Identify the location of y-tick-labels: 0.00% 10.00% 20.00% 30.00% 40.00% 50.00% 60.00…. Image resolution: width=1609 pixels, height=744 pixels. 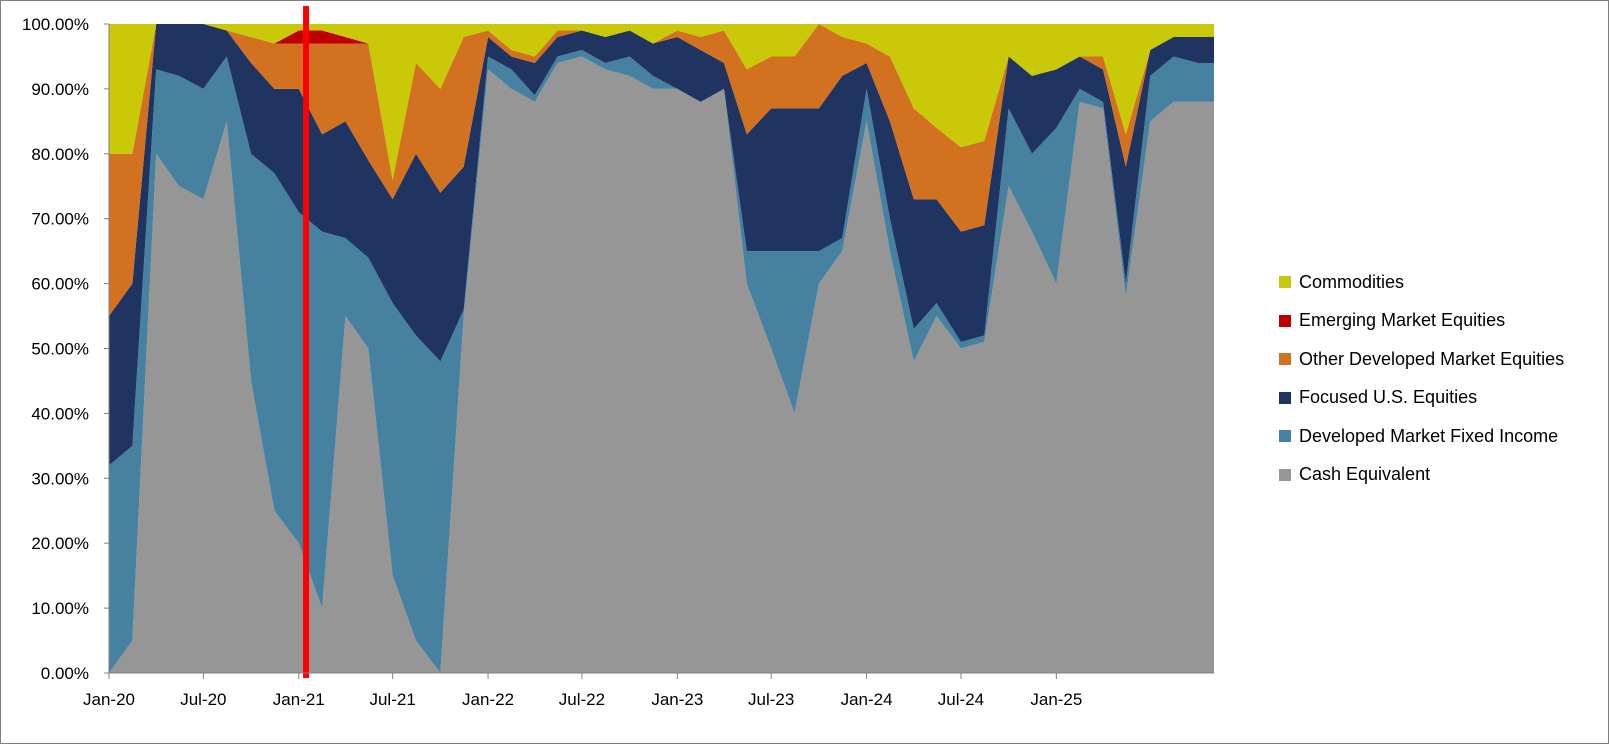
(65, 349).